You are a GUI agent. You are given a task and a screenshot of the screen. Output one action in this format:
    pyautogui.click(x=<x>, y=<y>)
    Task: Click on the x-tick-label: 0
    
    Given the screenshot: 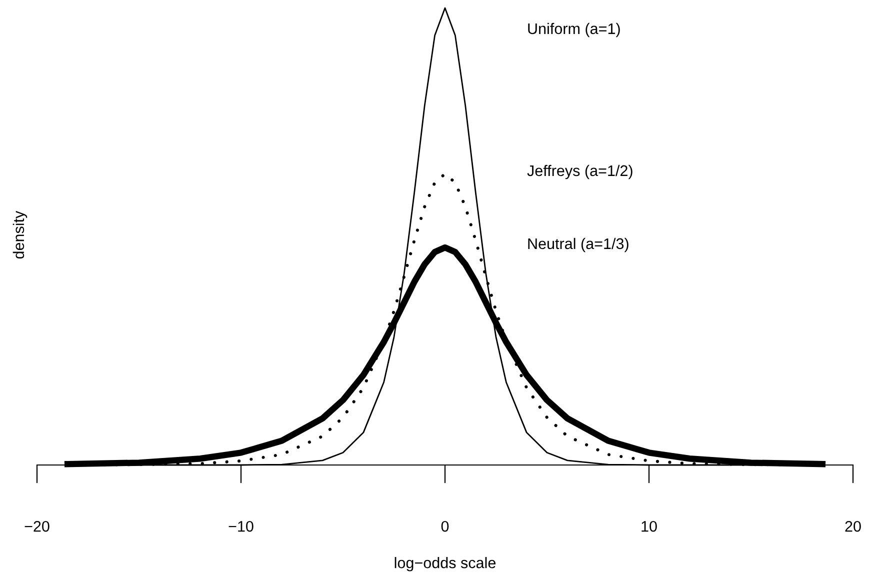 What is the action you would take?
    pyautogui.click(x=445, y=526)
    